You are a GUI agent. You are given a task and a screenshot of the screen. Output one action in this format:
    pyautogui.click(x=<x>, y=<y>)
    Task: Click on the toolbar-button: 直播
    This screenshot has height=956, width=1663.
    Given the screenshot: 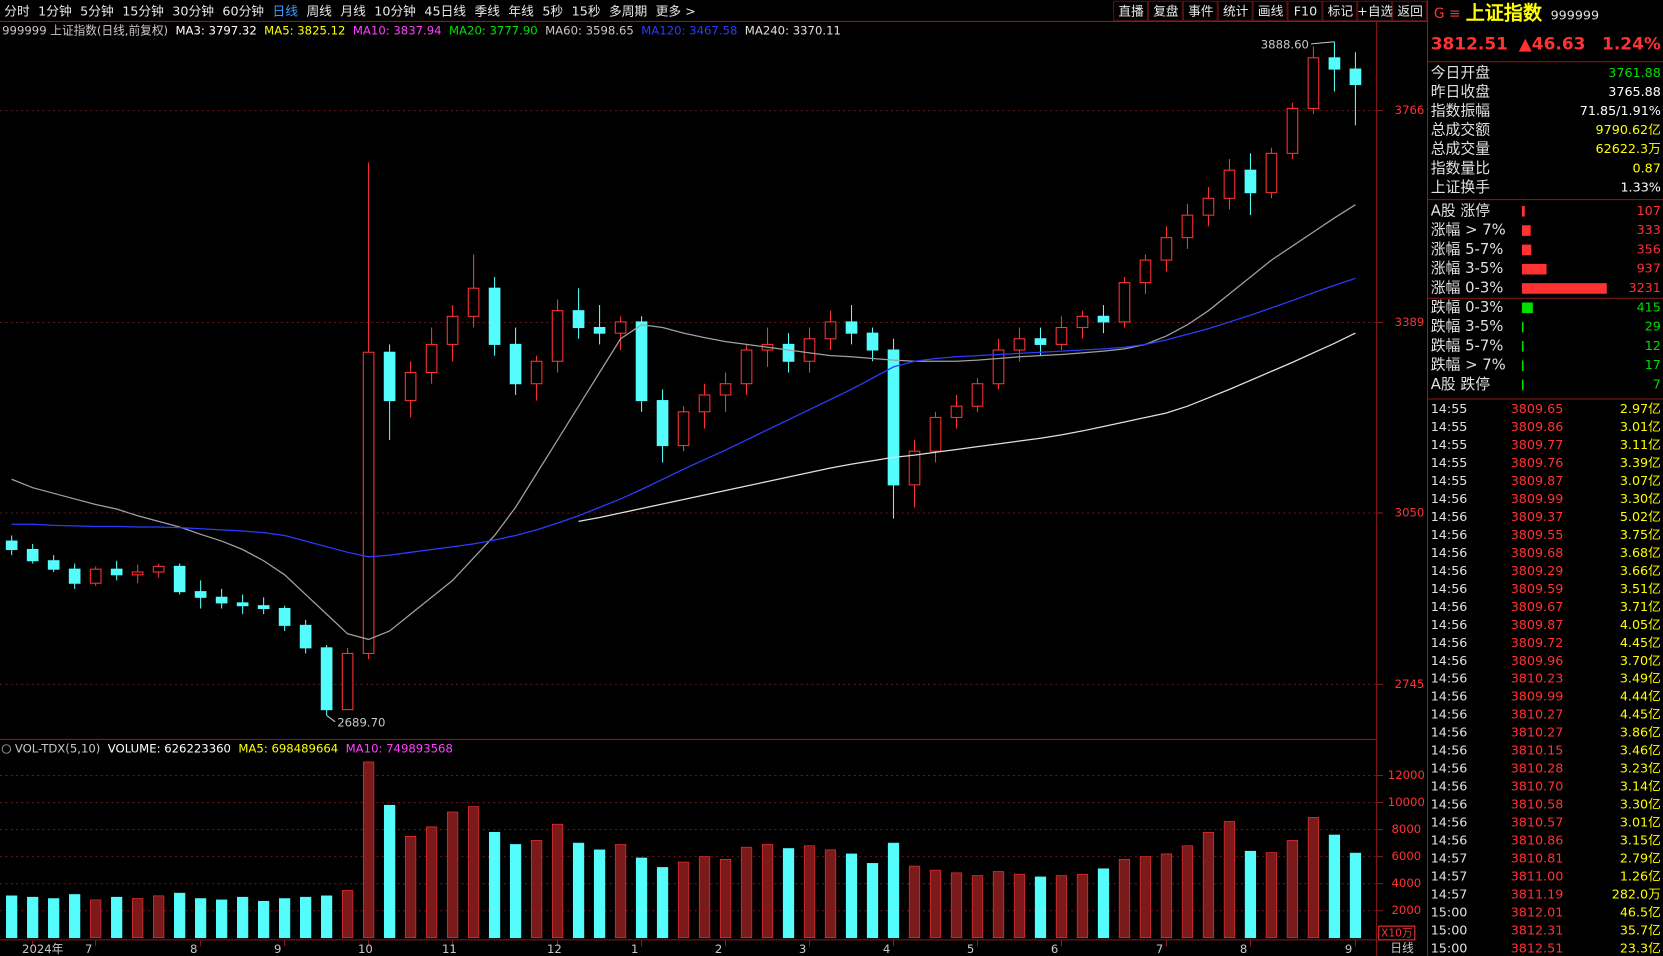 What is the action you would take?
    pyautogui.click(x=1131, y=10)
    